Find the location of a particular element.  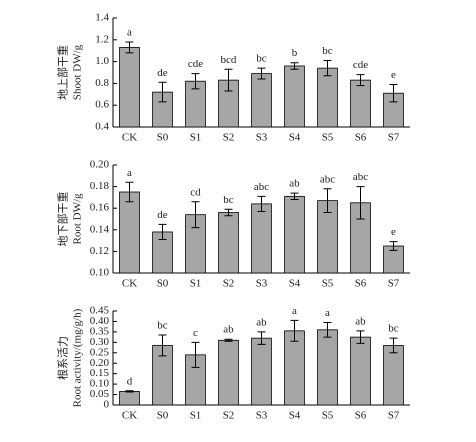

y-axis-label: Root DW/g is located at coordinates (78, 219).